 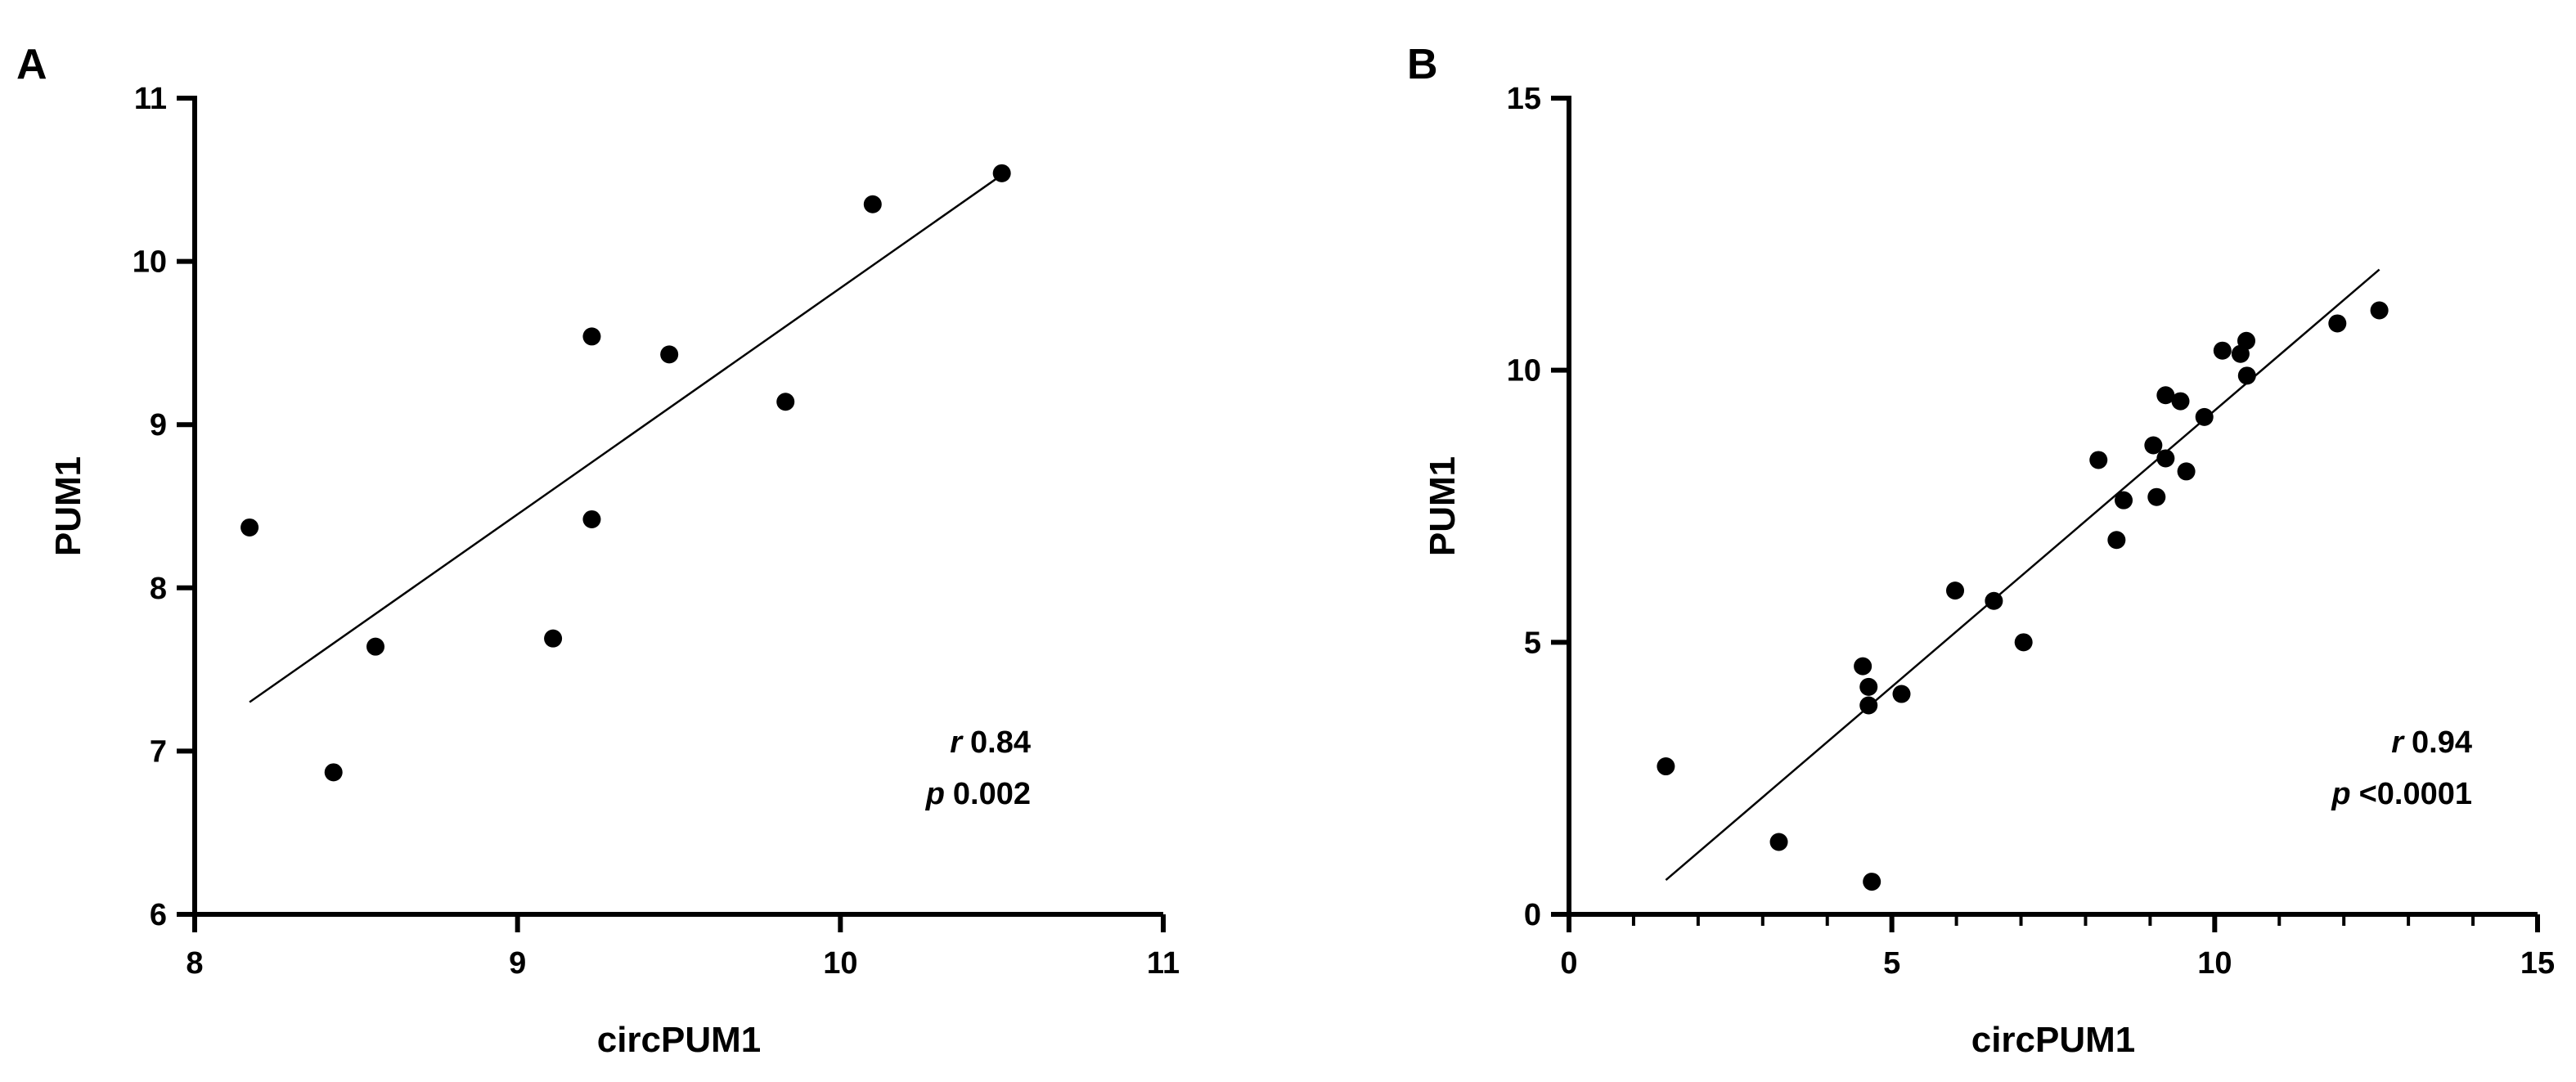 I want to click on r-annotation: r 0.84, so click(x=991, y=742).